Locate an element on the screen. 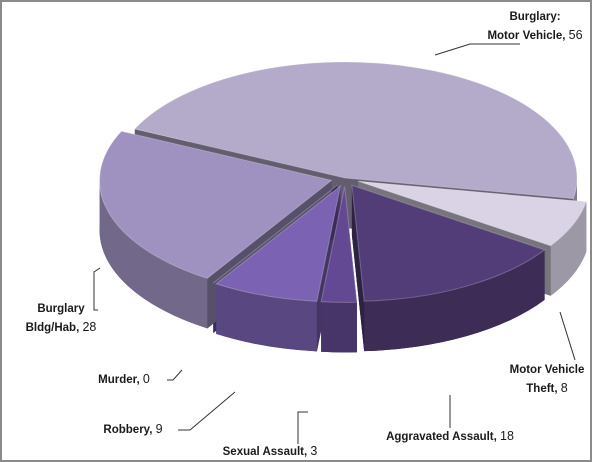 The height and width of the screenshot is (462, 592). data-label: Robbery, 9 is located at coordinates (133, 429).